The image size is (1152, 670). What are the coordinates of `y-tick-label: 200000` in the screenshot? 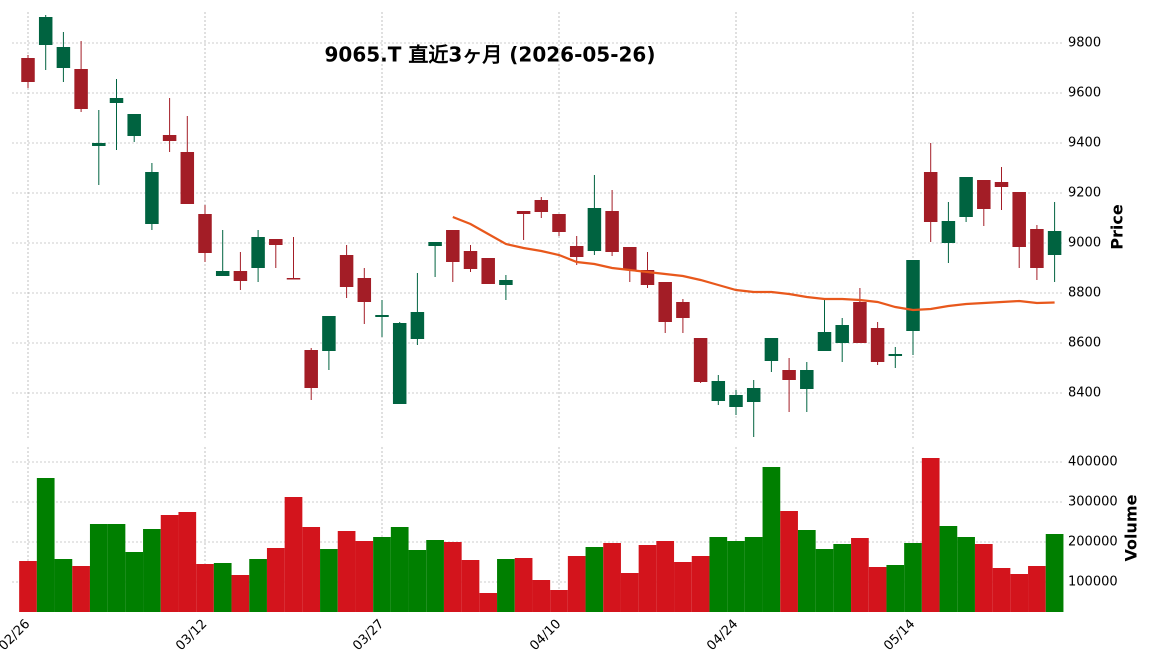 It's located at (1093, 542).